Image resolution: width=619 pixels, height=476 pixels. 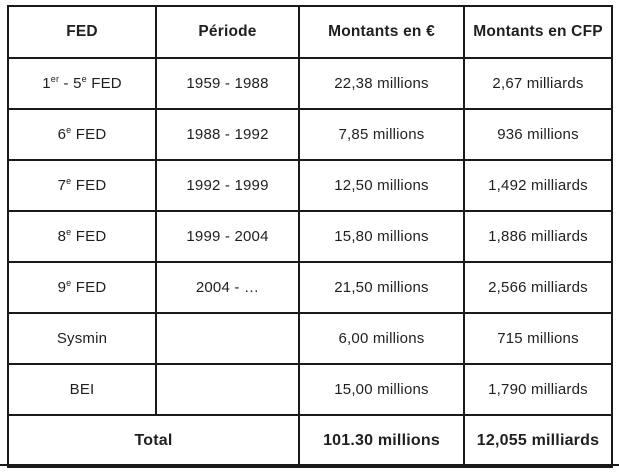 What do you see at coordinates (62, 185) in the screenshot?
I see `text-part: 7` at bounding box center [62, 185].